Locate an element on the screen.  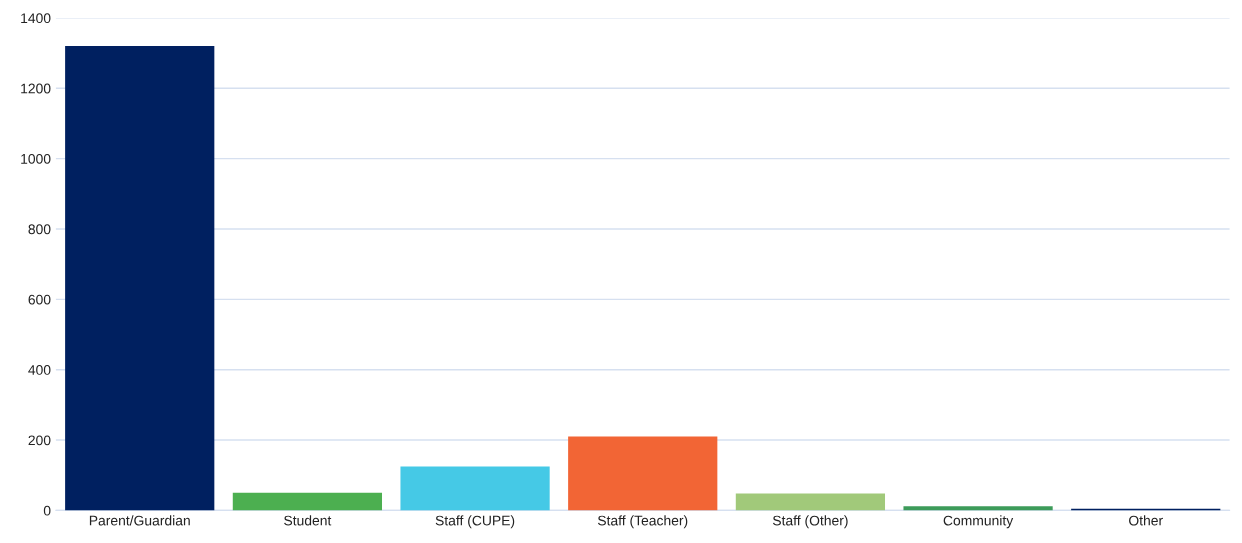
y-tick-label: 400 is located at coordinates (39, 370).